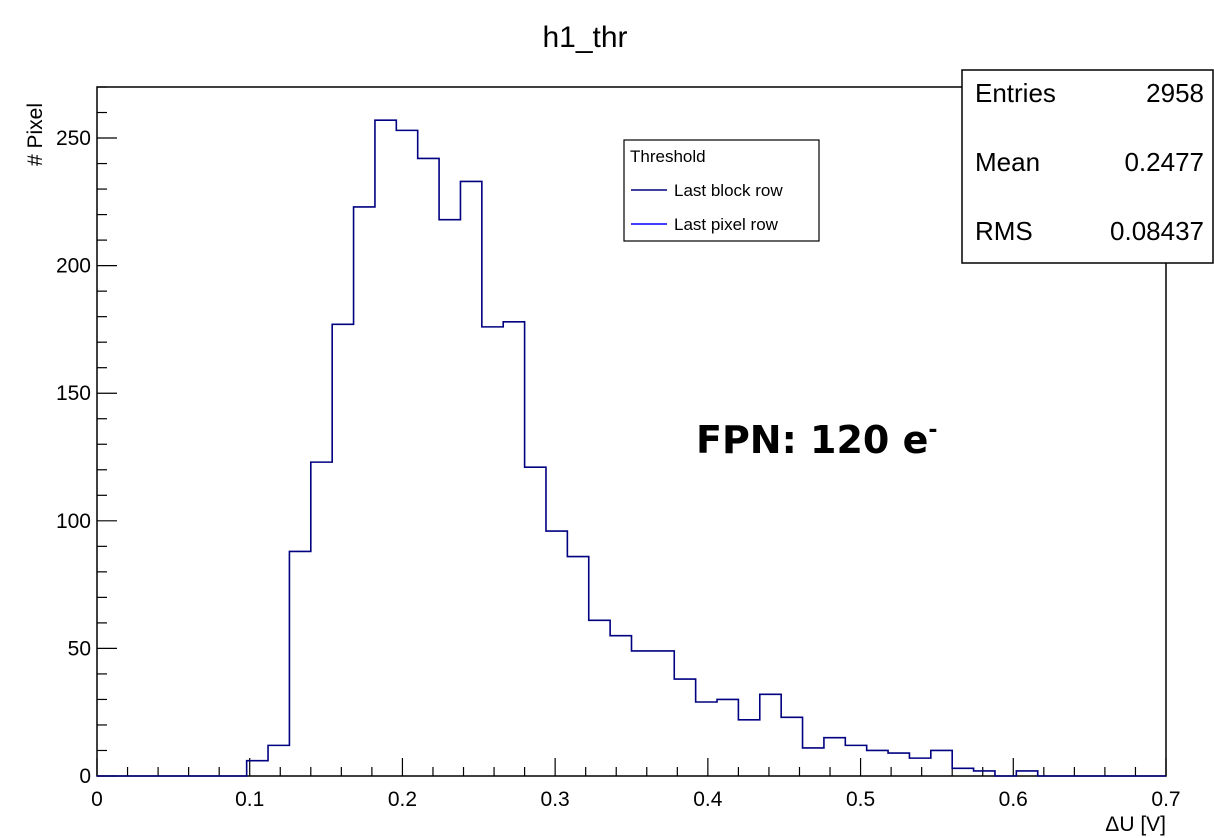 This screenshot has height=838, width=1214. What do you see at coordinates (668, 156) in the screenshot?
I see `legend-title: Threshold` at bounding box center [668, 156].